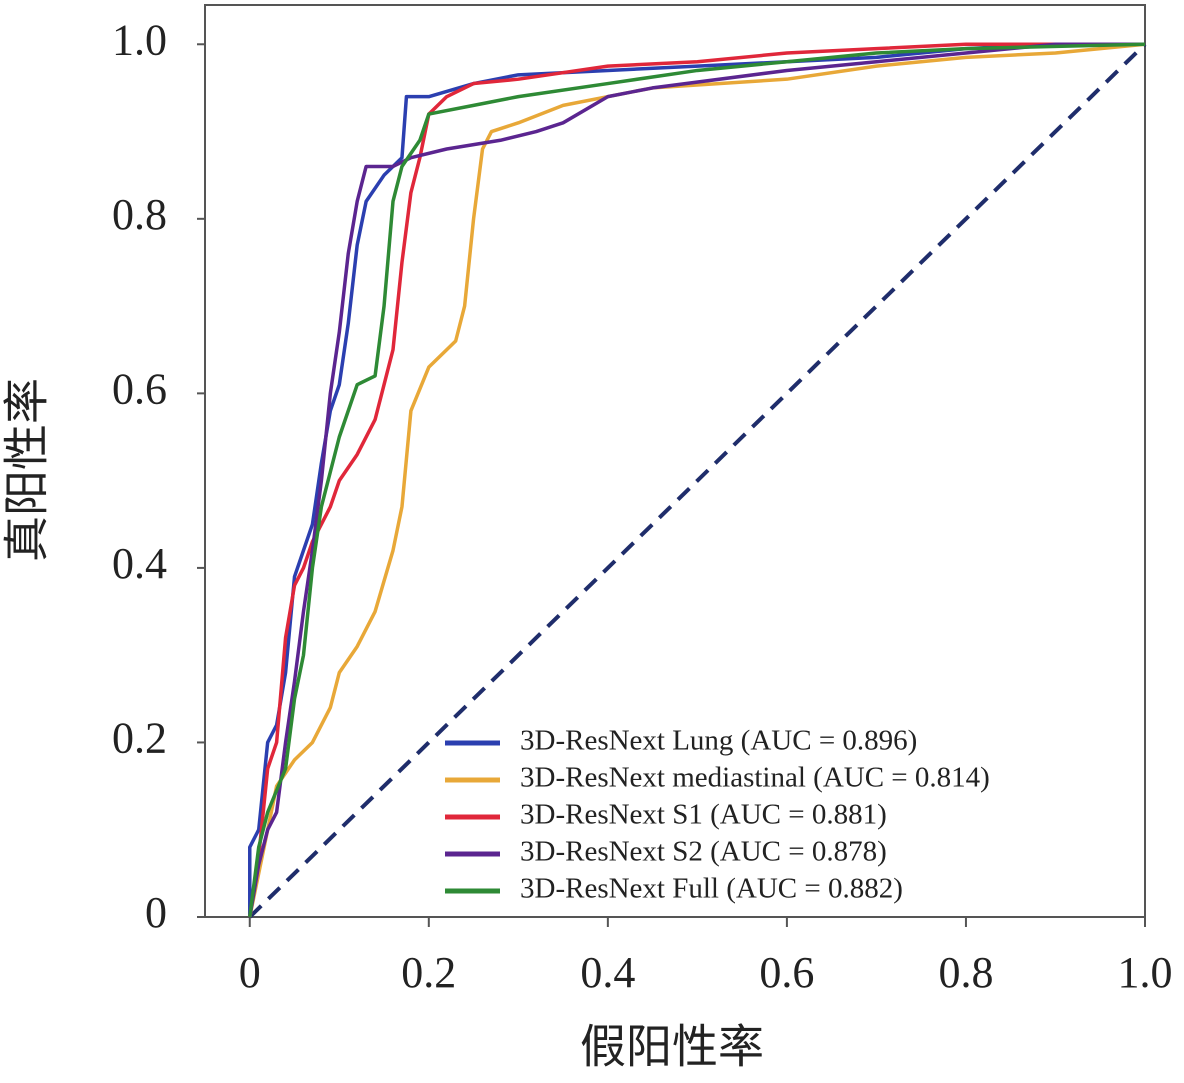  I want to click on y-tick-label: 1.0, so click(139, 39).